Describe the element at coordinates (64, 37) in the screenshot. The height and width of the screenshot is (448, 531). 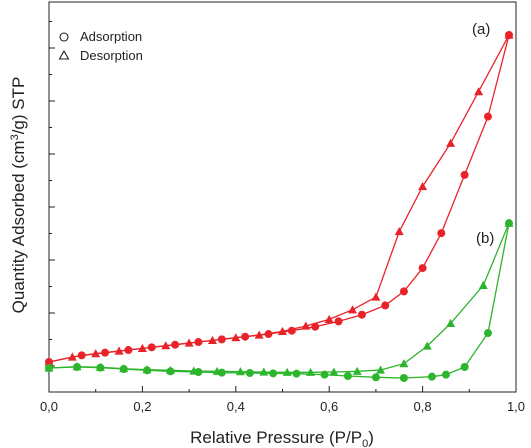
I see `legend-adsorption-marker` at that location.